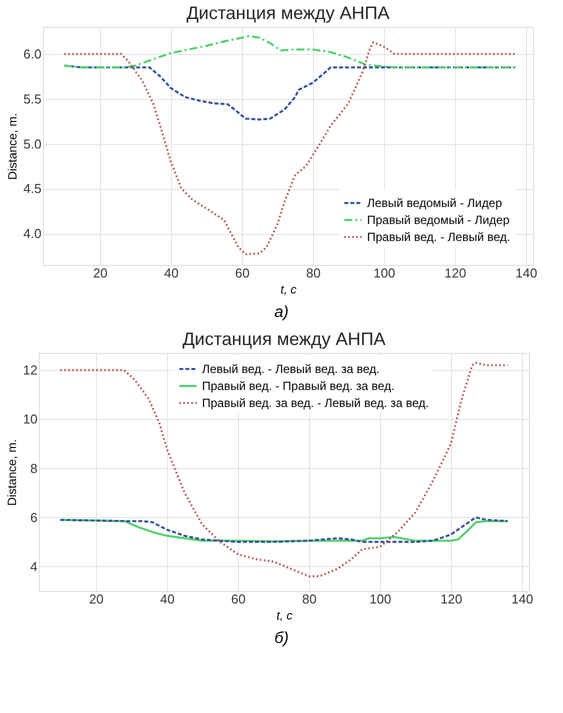 The image size is (563, 713). I want to click on y-tick-label: 6.0, so click(32, 54).